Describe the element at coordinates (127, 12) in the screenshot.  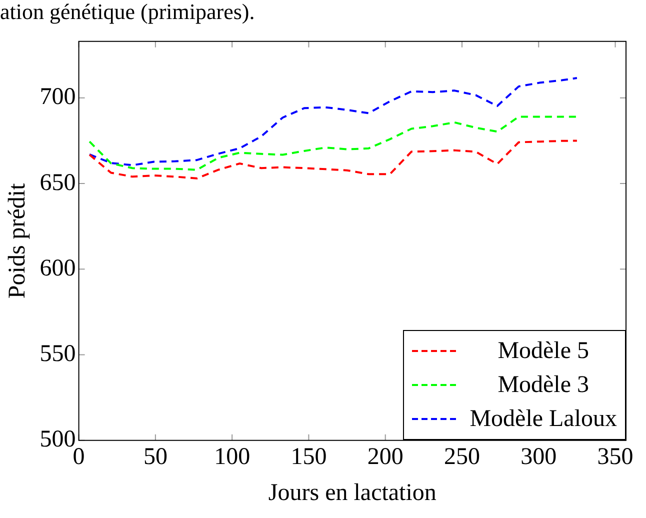
I see `chart-title: ation génétique (primipares).` at that location.